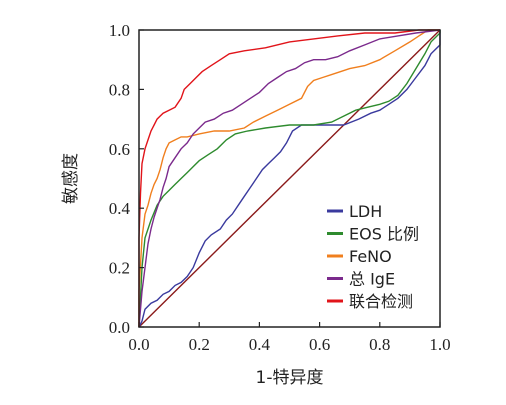  What do you see at coordinates (439, 344) in the screenshot?
I see `x-tick-label: 1.0` at bounding box center [439, 344].